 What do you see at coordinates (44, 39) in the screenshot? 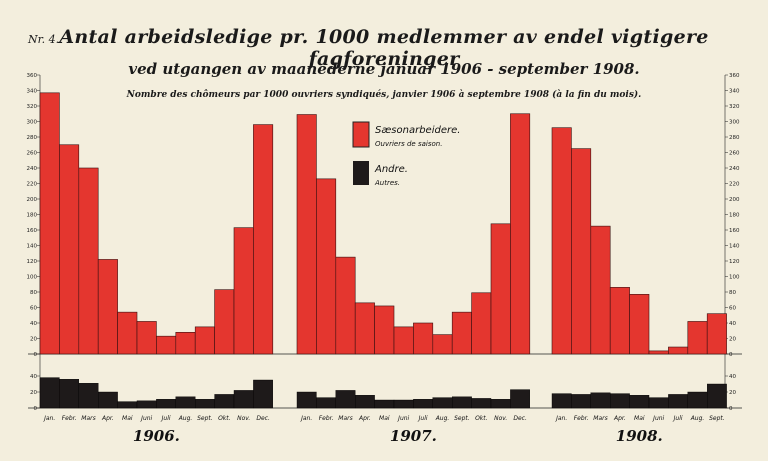
I see `plate-number: Nr. 4.` at bounding box center [44, 39].